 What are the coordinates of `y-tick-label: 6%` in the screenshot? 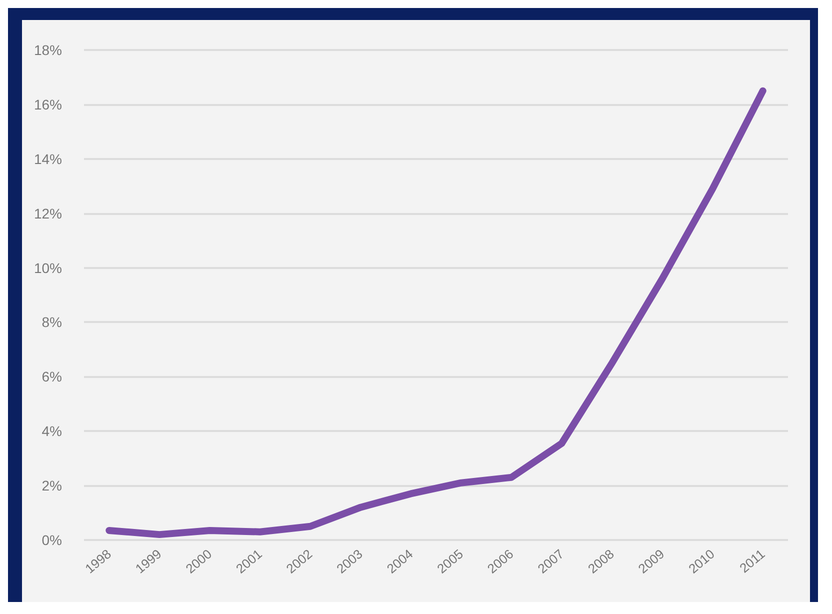 It's located at (52, 376).